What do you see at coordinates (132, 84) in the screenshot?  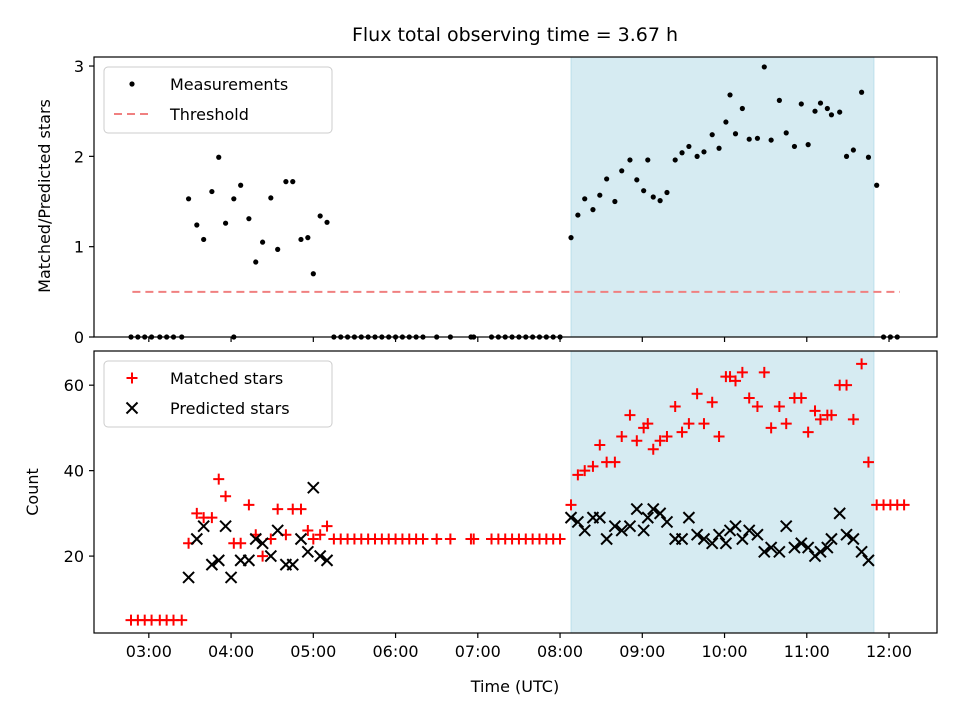 I see `legend-marker-dot` at bounding box center [132, 84].